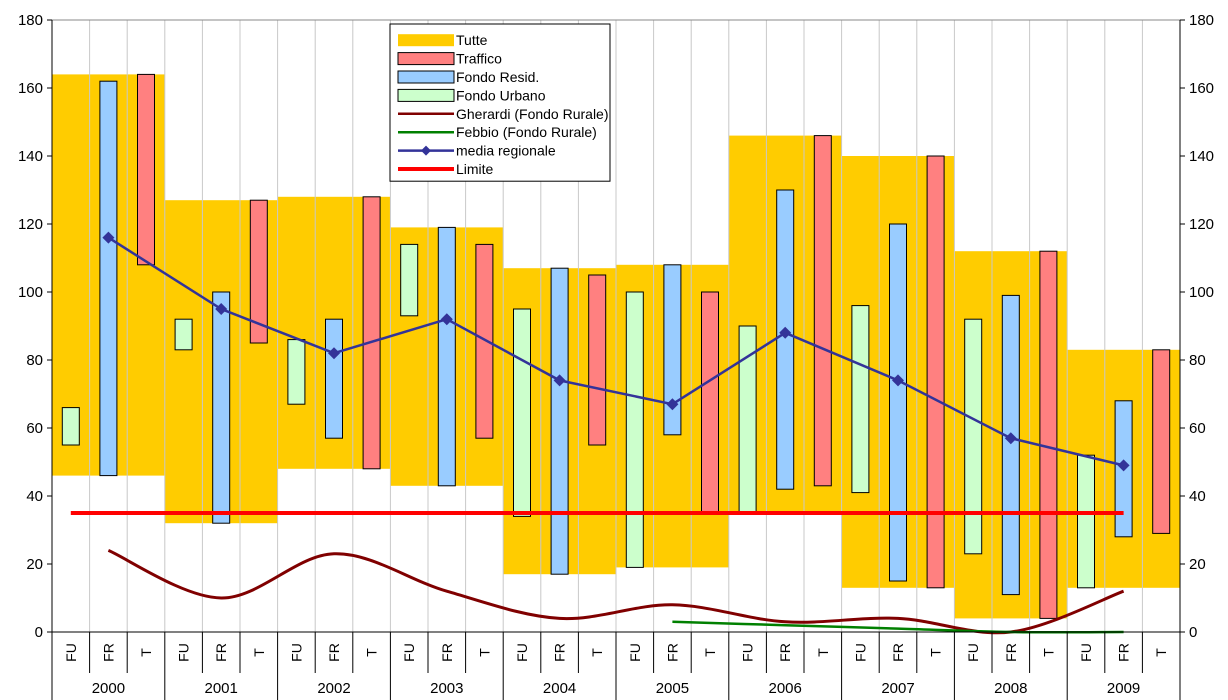 Image resolution: width=1228 pixels, height=700 pixels. I want to click on legend-label: Limite, so click(475, 169).